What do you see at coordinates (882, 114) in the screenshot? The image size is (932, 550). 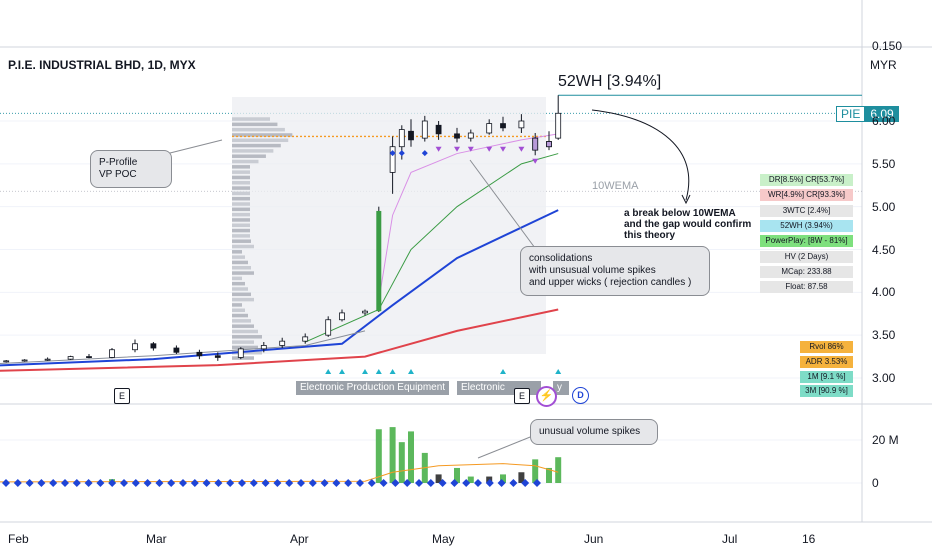 I see `last-price: 6.09` at bounding box center [882, 114].